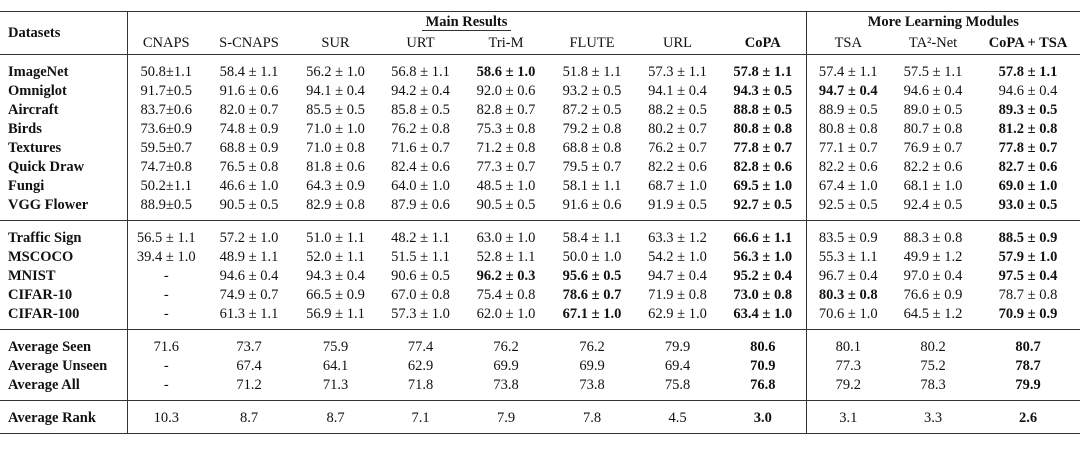 This screenshot has width=1080, height=457. What do you see at coordinates (848, 110) in the screenshot?
I see `value-cell: 88.9 ± 0.5` at bounding box center [848, 110].